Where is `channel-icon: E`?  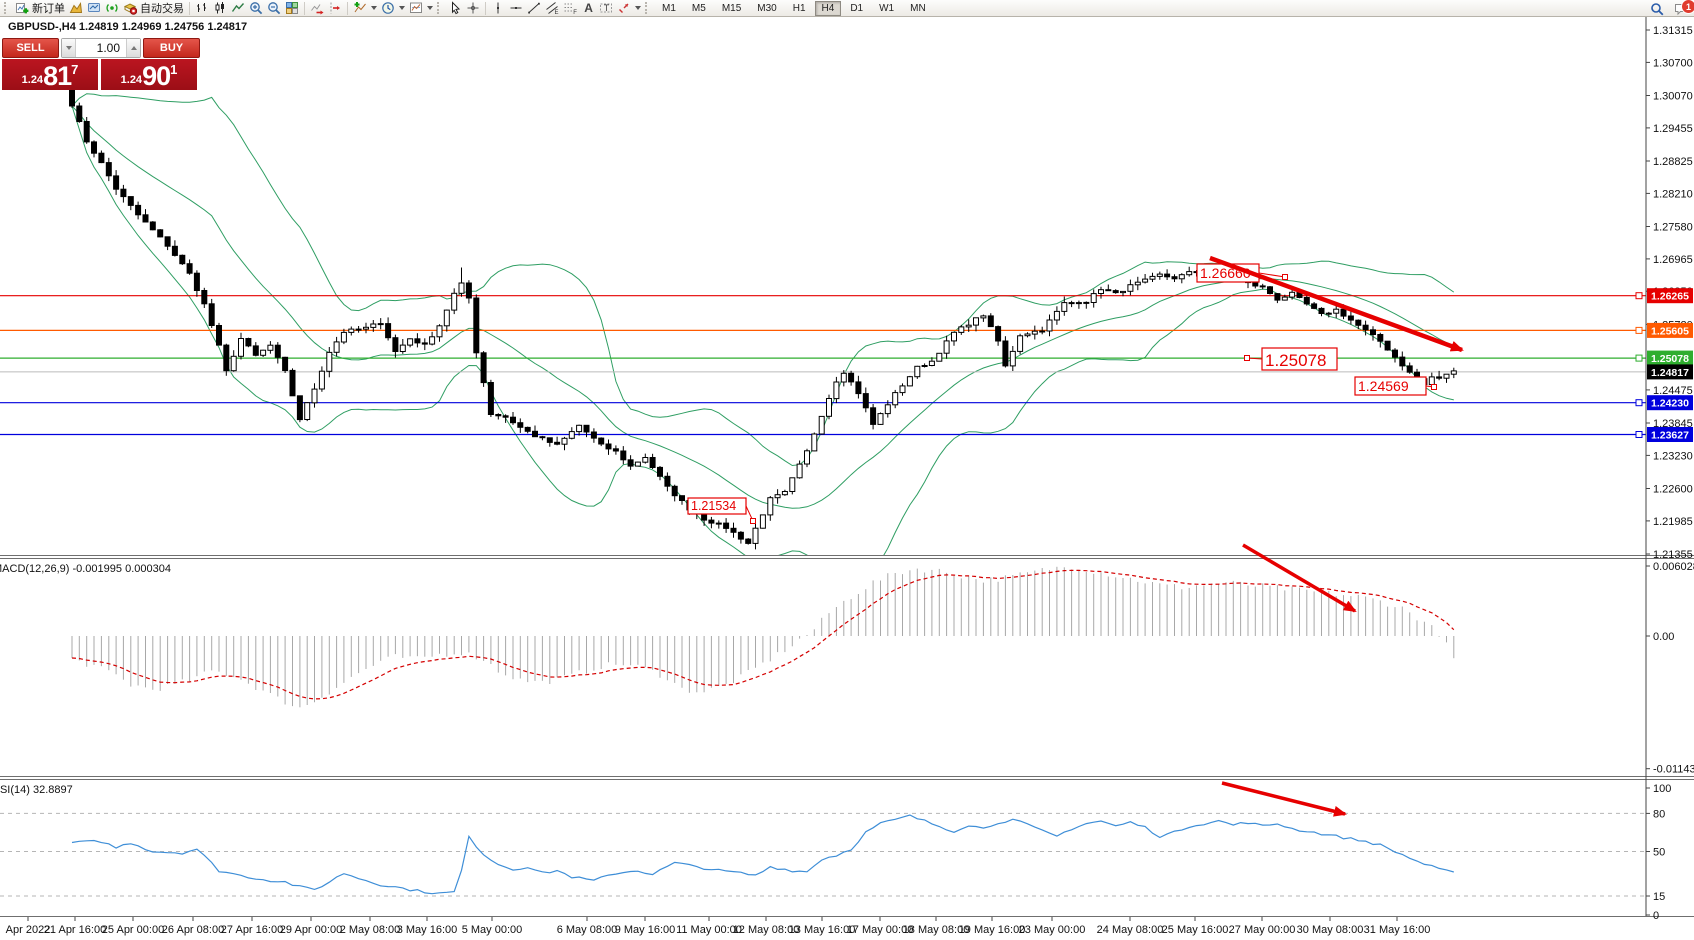 channel-icon: E is located at coordinates (552, 8).